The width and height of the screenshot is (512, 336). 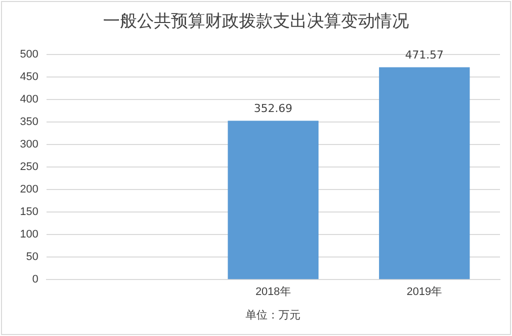 What do you see at coordinates (29, 234) in the screenshot?
I see `y-tick-label: 100` at bounding box center [29, 234].